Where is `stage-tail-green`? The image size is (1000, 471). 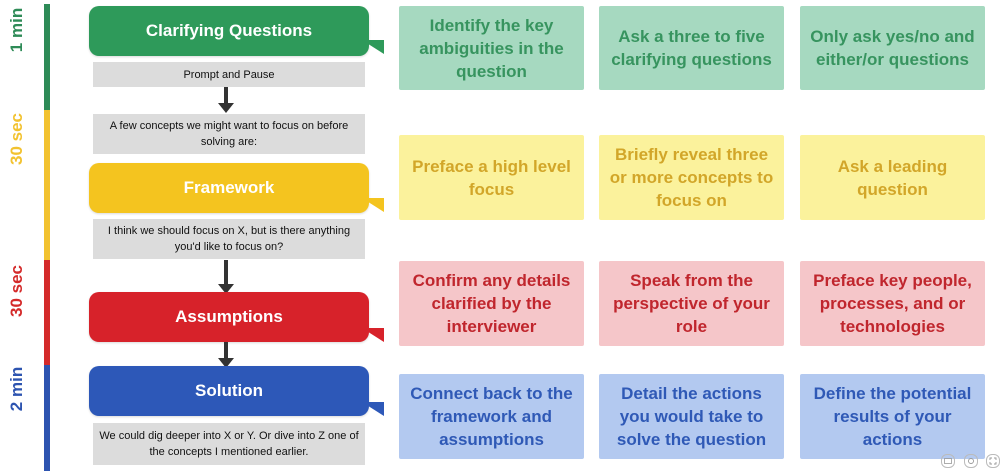 stage-tail-green is located at coordinates (373, 47).